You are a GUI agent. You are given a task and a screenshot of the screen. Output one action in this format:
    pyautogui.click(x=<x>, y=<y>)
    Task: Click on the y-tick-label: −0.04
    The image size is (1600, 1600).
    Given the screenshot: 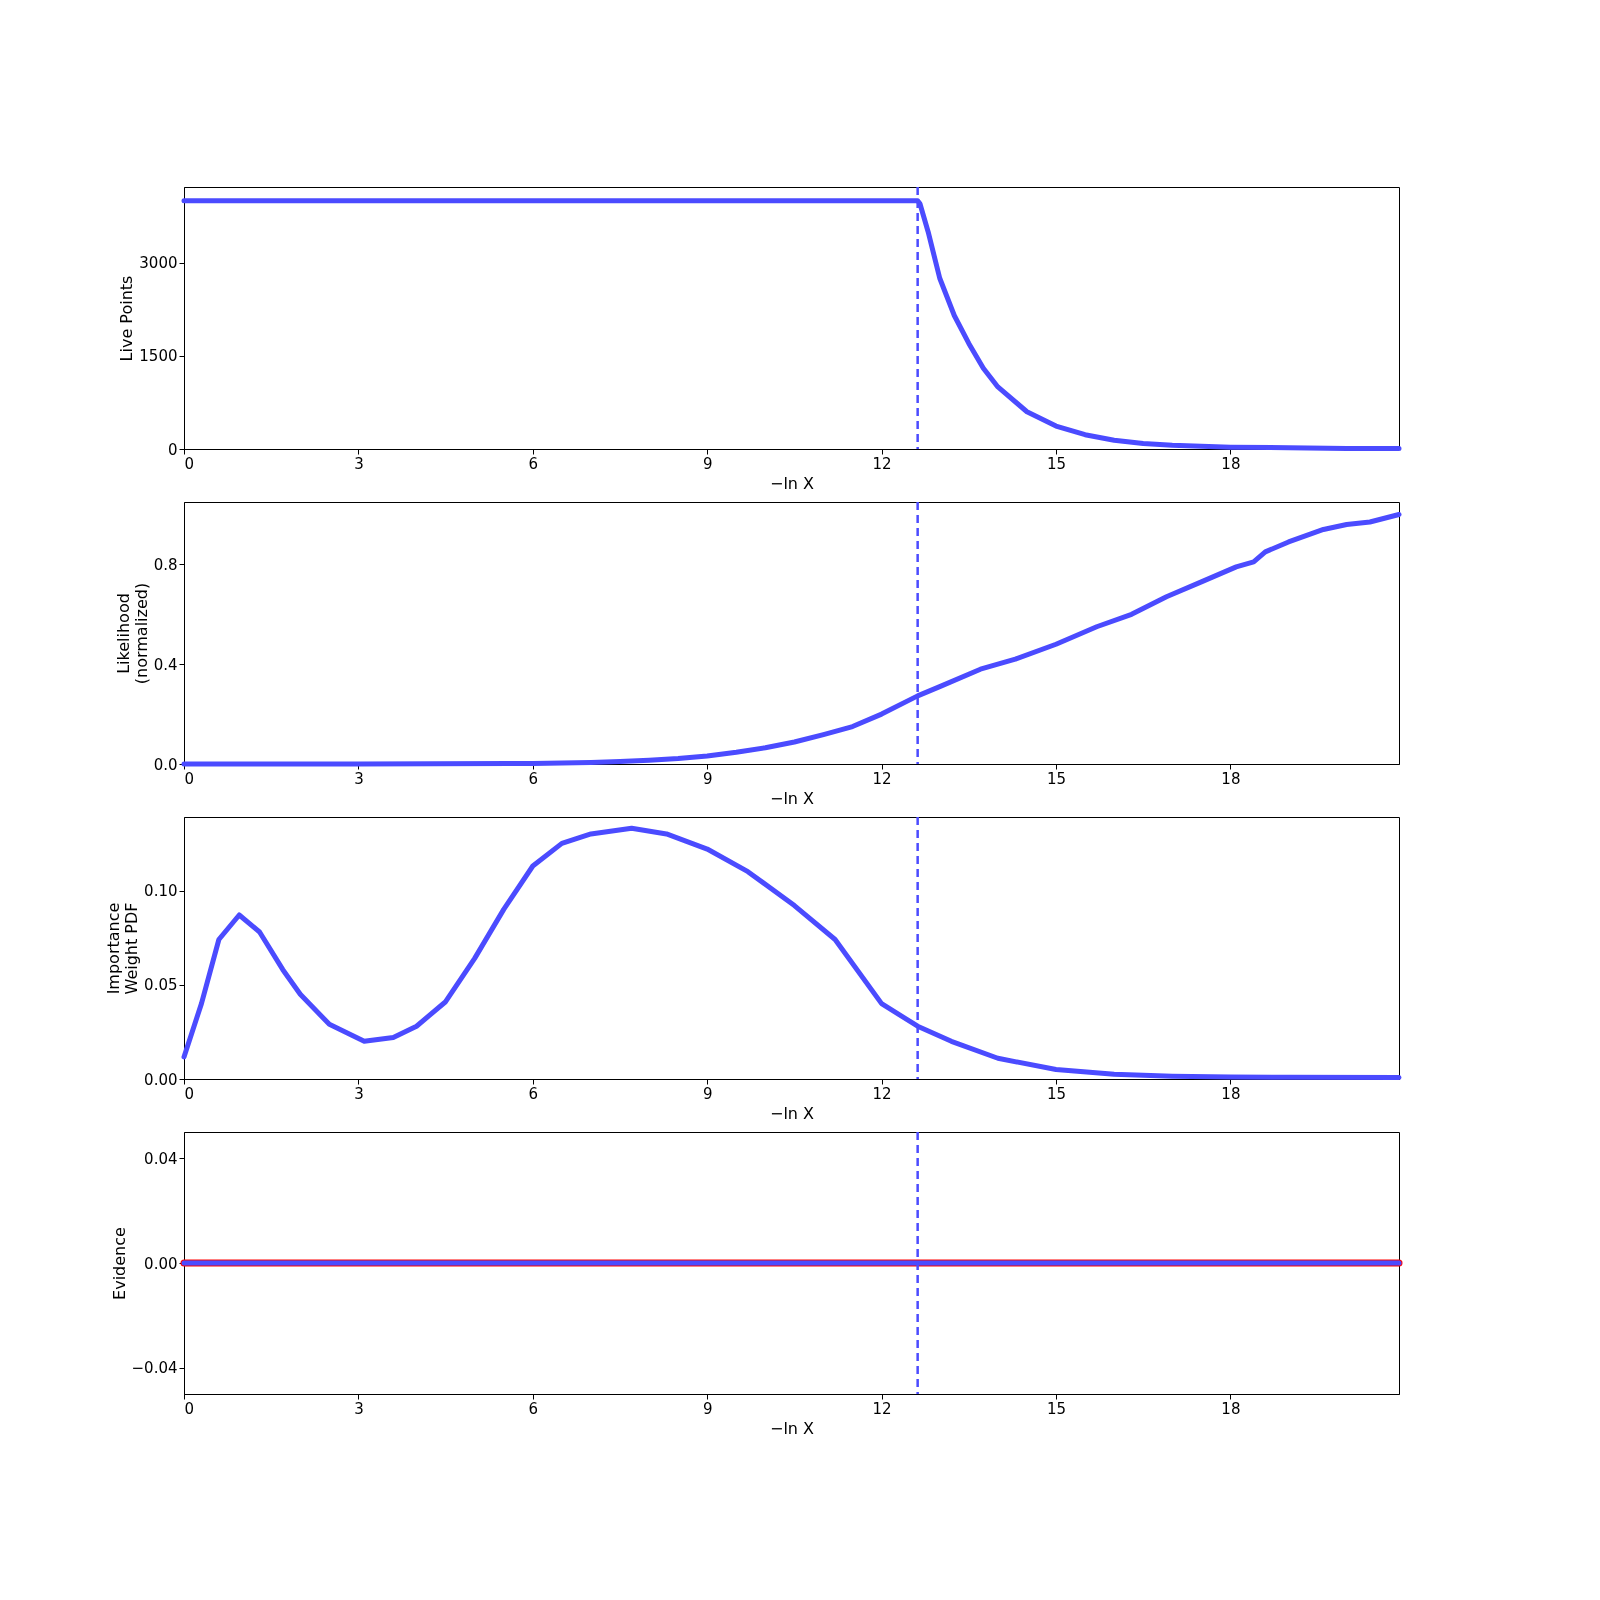 What is the action you would take?
    pyautogui.click(x=154, y=1368)
    